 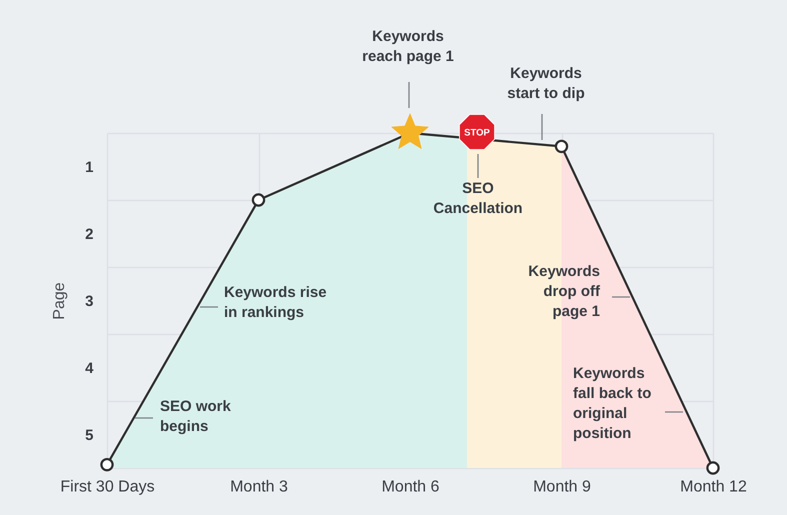 I want to click on y-tick-label: 1, so click(x=89, y=167).